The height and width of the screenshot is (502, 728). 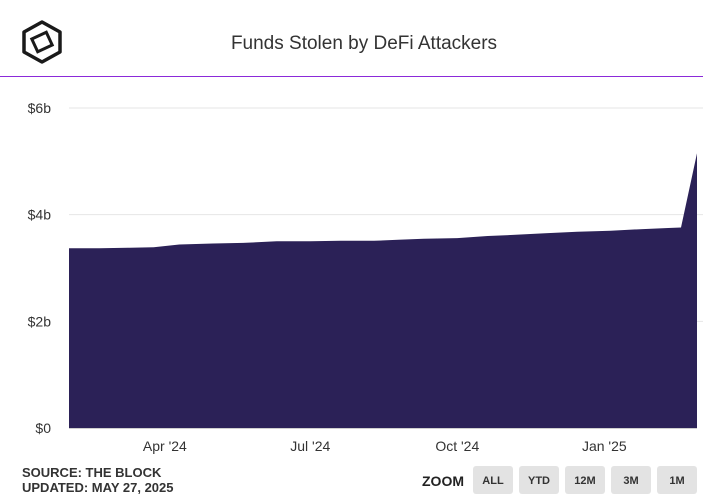 I want to click on y-tick-label: $0, so click(x=43, y=428).